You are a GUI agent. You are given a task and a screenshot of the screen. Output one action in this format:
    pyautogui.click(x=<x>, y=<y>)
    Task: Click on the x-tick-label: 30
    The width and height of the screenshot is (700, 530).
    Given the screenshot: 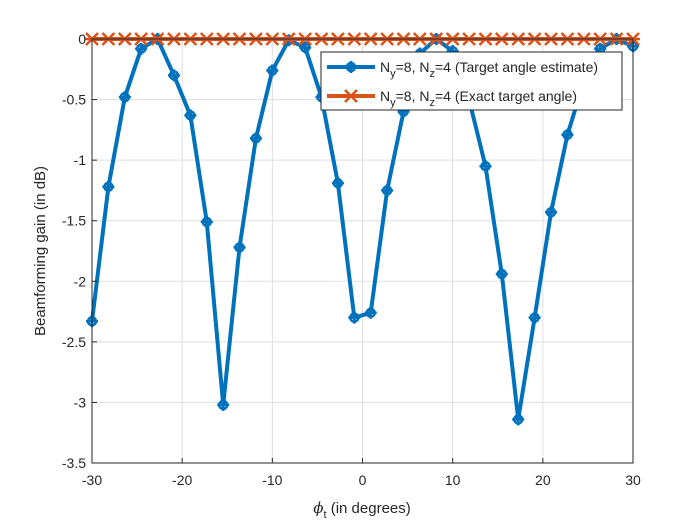 What is the action you would take?
    pyautogui.click(x=633, y=480)
    